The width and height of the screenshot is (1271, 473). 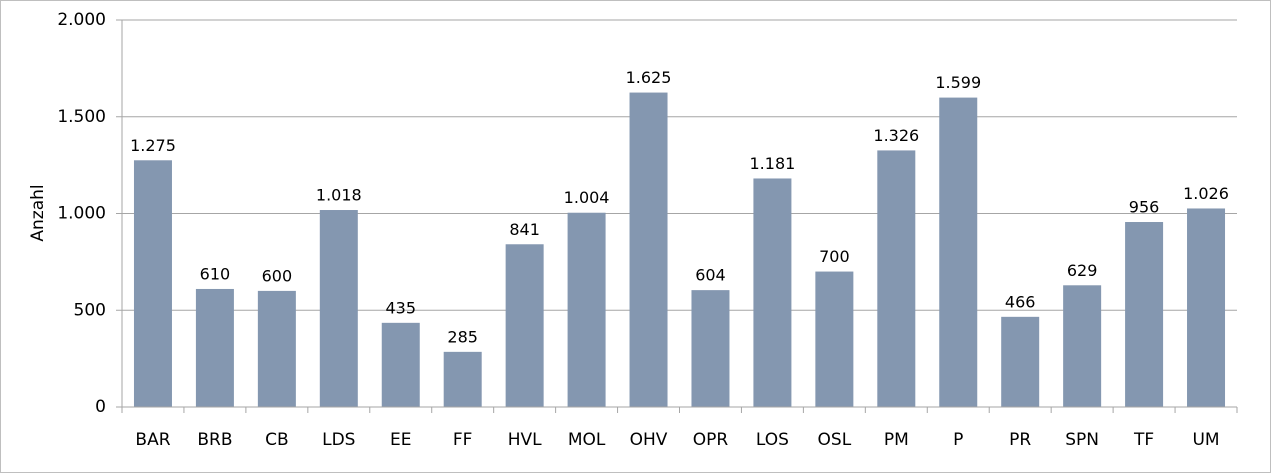 I want to click on value-label: 610, so click(x=215, y=273).